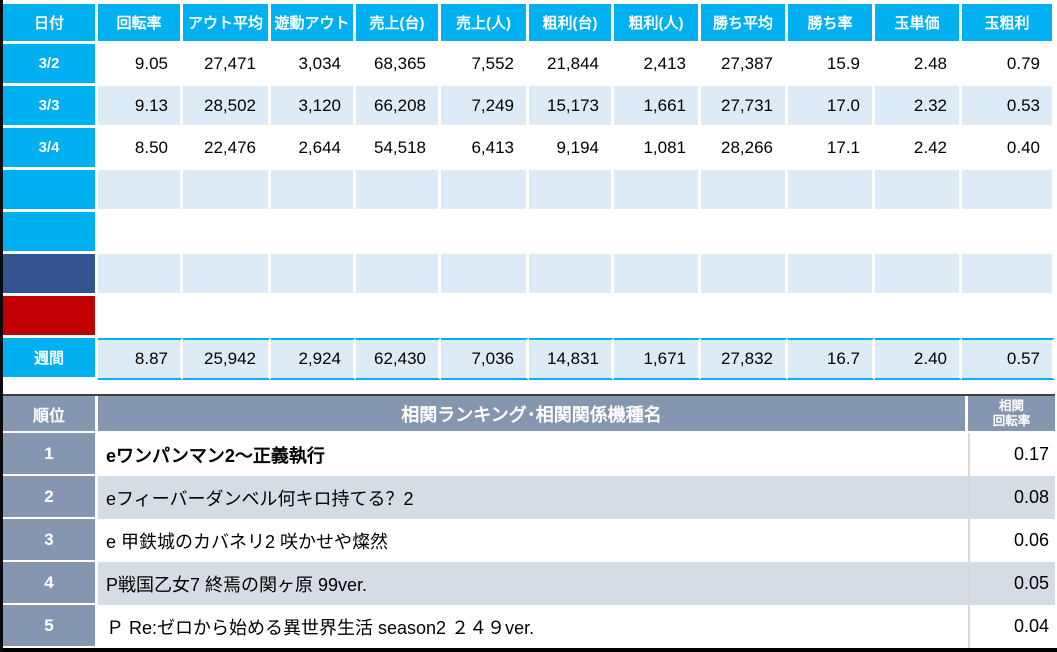 Image resolution: width=1057 pixels, height=652 pixels. I want to click on stat-cell: 28,266, so click(744, 149).